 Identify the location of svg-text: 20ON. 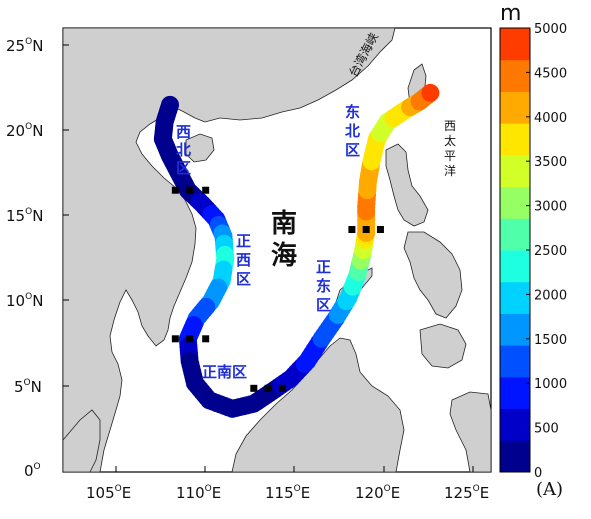
(24, 131).